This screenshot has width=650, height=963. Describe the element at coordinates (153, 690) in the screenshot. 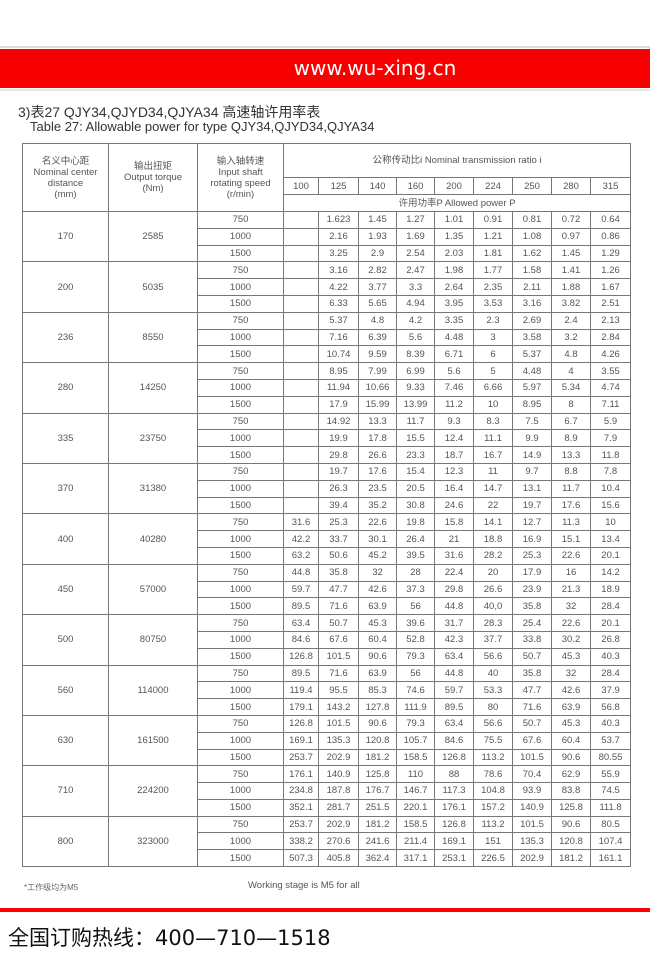

I see `output-torque-cell: 114000` at that location.